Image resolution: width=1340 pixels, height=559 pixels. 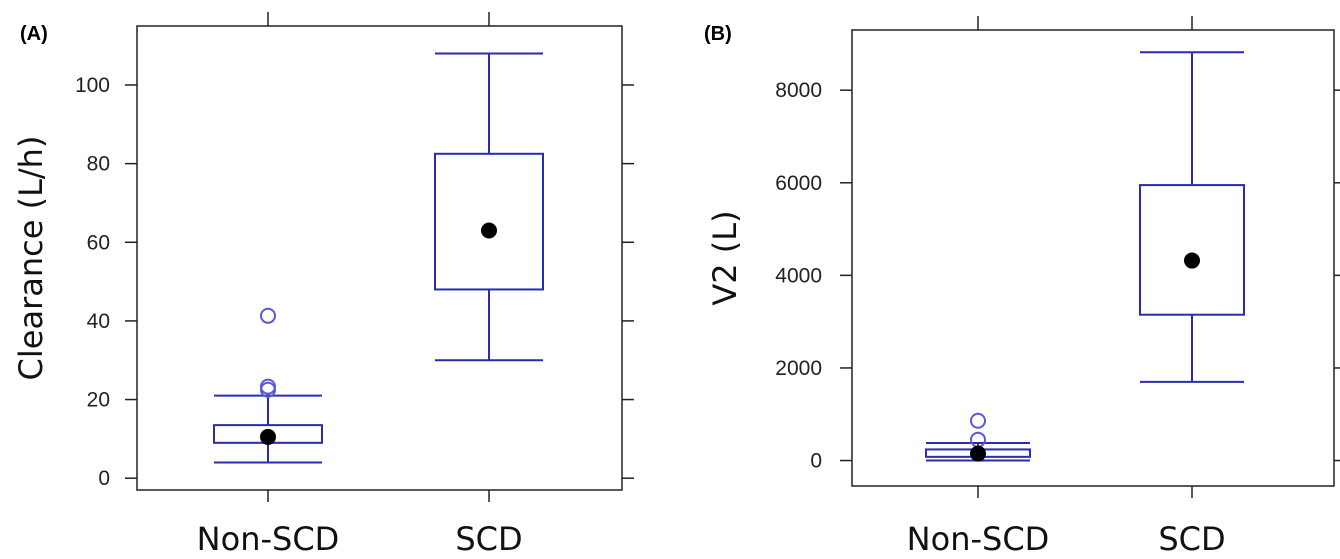 What do you see at coordinates (31, 258) in the screenshot?
I see `y-axis-title: Clearance (L/h)` at bounding box center [31, 258].